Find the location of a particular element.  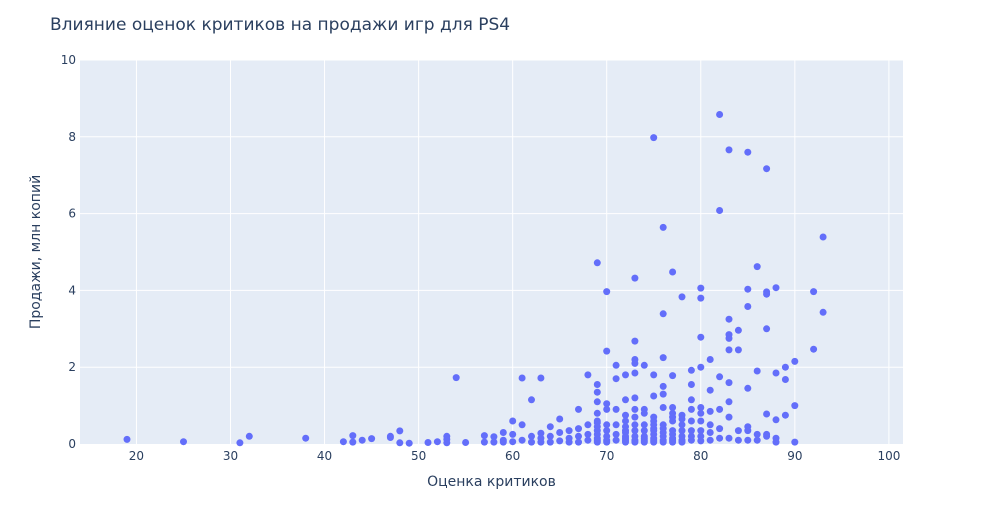

x-tick-label: 30 is located at coordinates (230, 456).